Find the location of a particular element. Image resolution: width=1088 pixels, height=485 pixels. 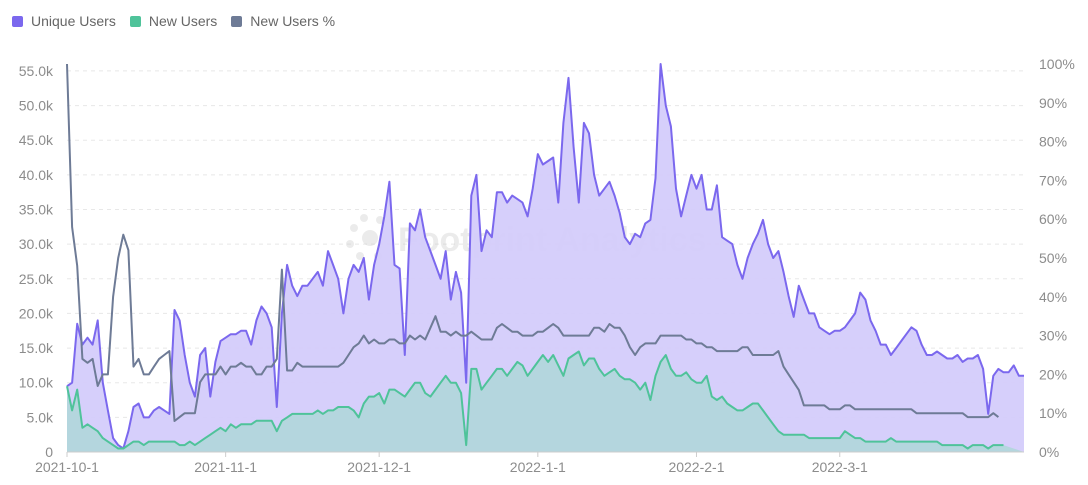

y-left-tick-label: 5.0k is located at coordinates (40, 417).